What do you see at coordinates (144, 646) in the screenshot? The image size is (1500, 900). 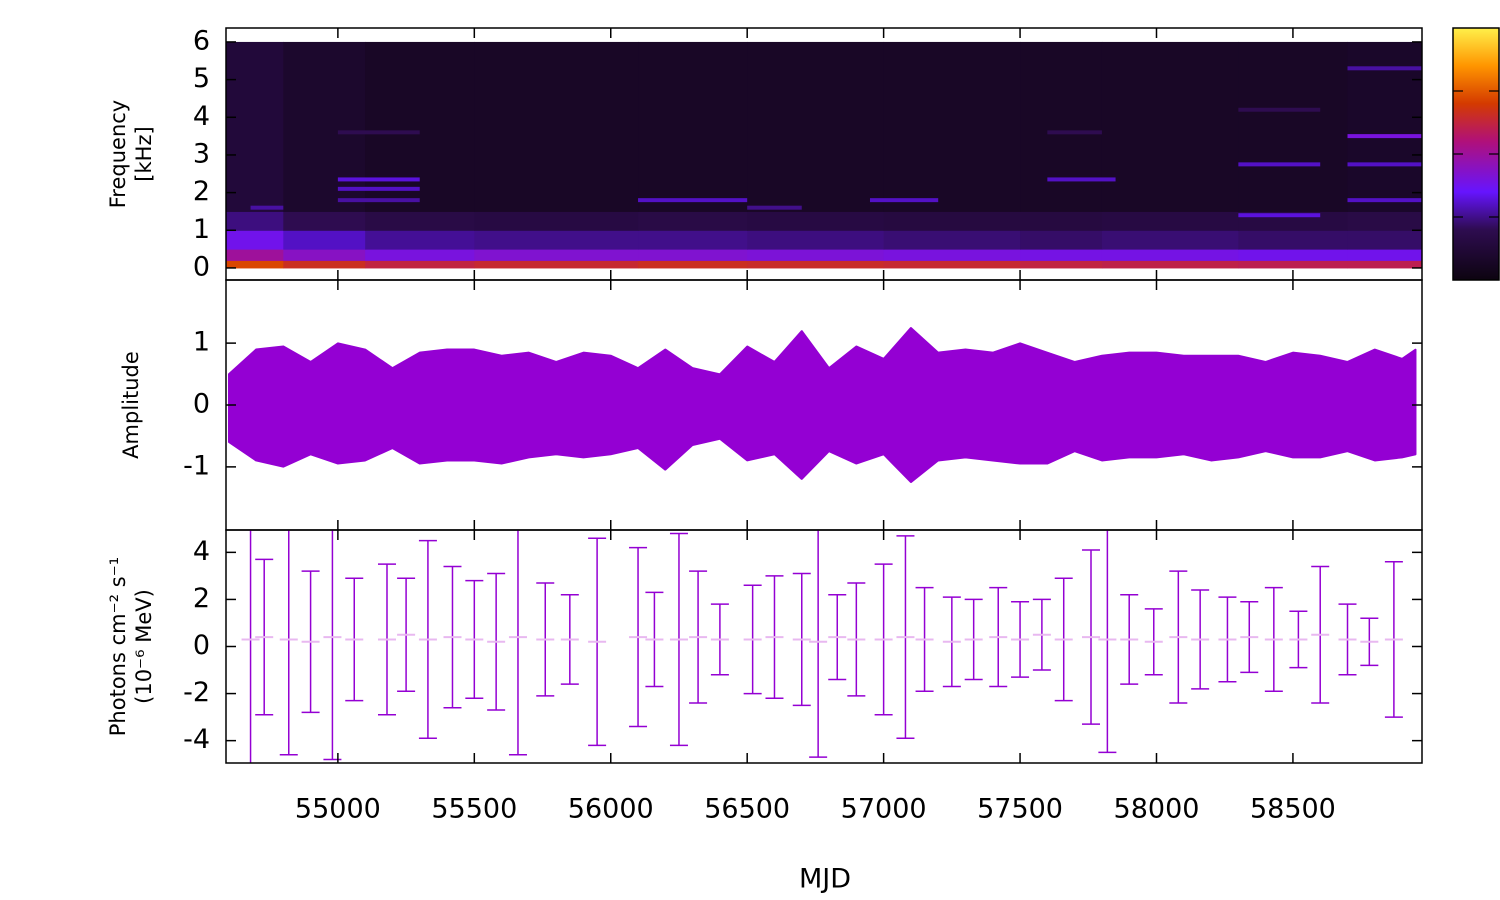 I see `y-axis-label: (10⁻⁶ MeV)` at bounding box center [144, 646].